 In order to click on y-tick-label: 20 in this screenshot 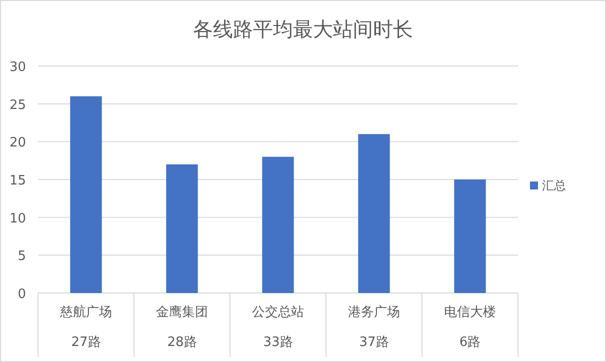, I will do `click(17, 143)`.